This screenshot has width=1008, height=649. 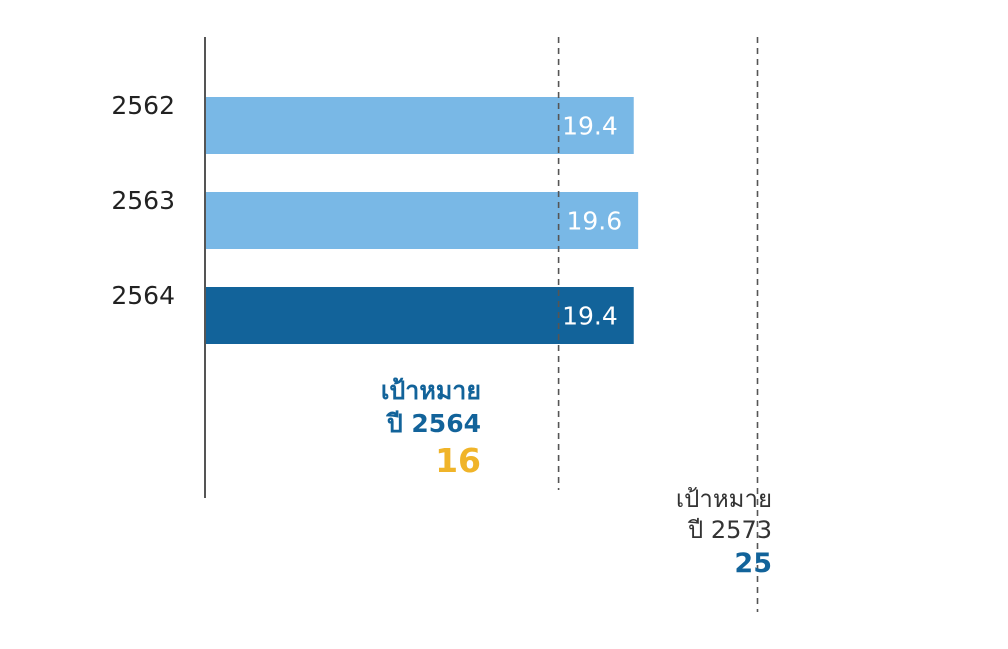 What do you see at coordinates (458, 460) in the screenshot?
I see `target-2564-value: 16` at bounding box center [458, 460].